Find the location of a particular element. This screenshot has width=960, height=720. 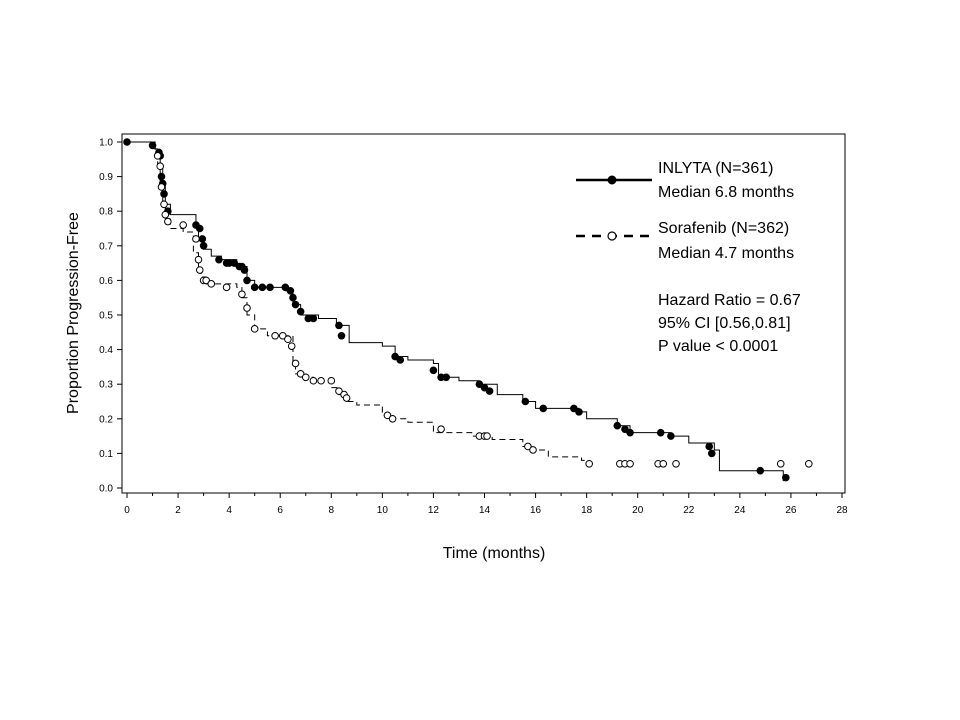

x-tick-label: 6 is located at coordinates (280, 510).